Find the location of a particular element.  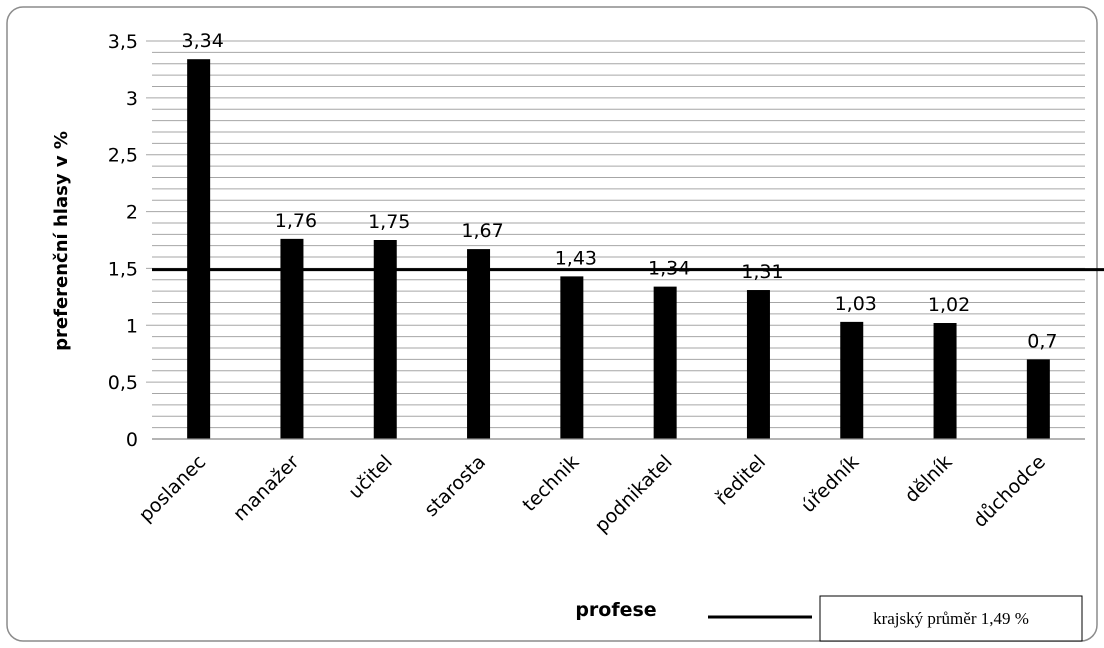

y-tick-label: 2,5 is located at coordinates (123, 156).